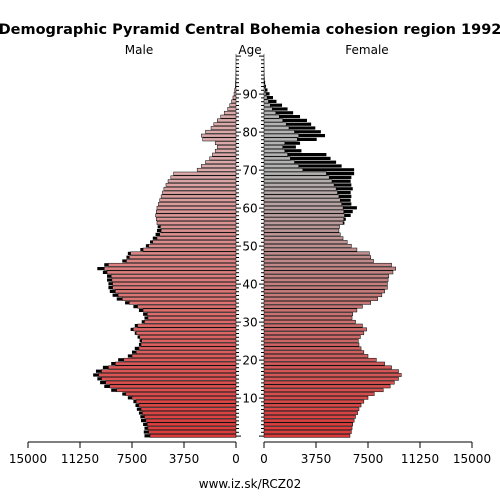 This screenshot has height=500, width=500. Describe the element at coordinates (250, 453) in the screenshot. I see `x-axes: 0 0 3750 3750 7500 7500 11250 11250 15000 15000` at that location.